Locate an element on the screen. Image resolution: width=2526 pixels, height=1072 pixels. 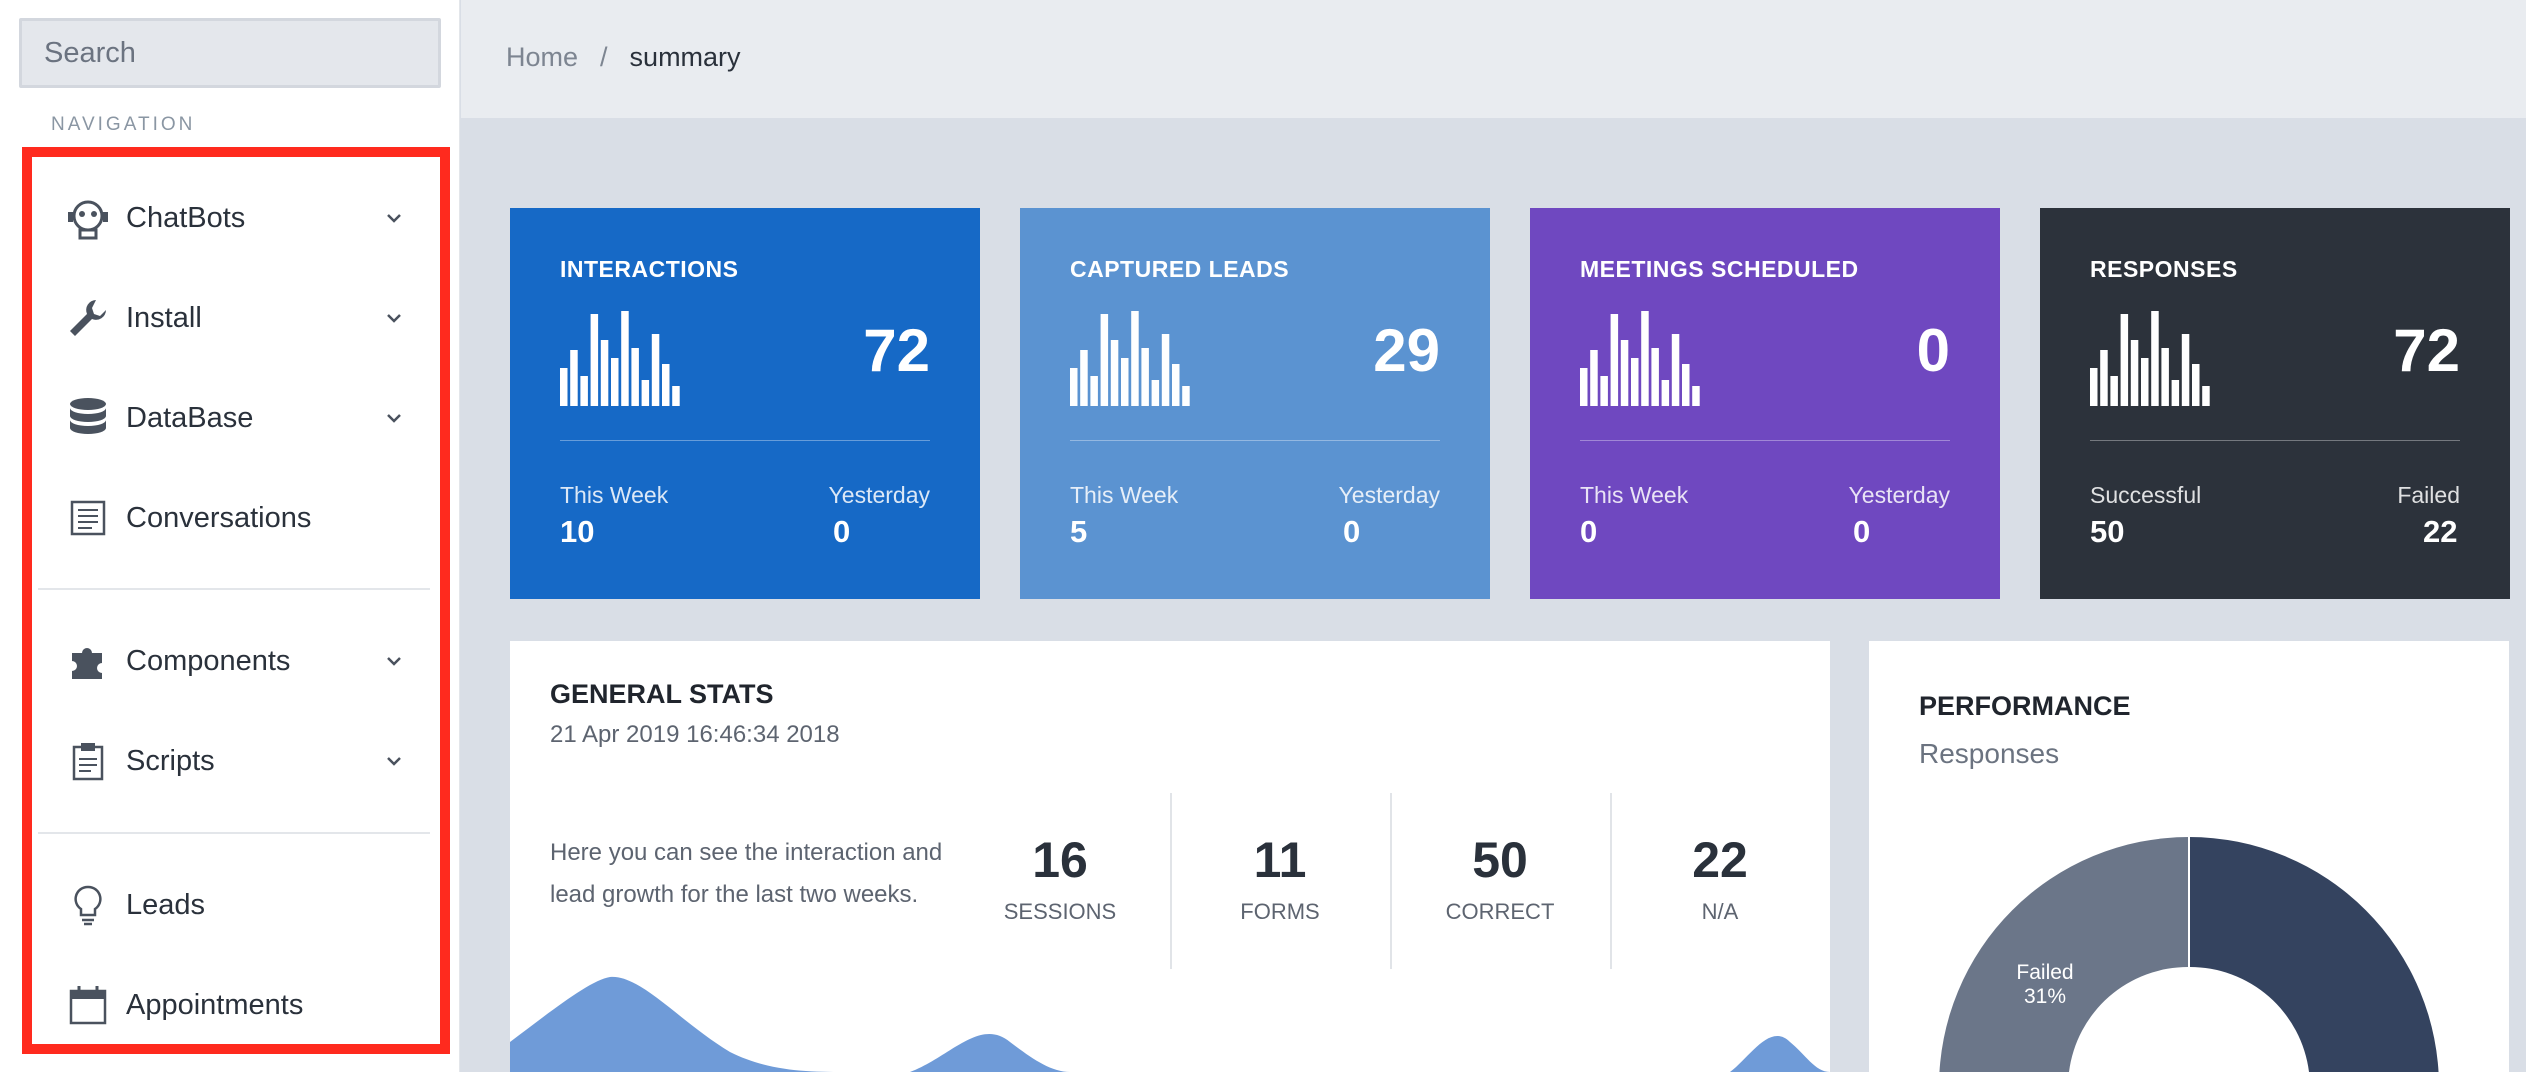
sidebar-item-appointments: Appointments is located at coordinates (236, 1005).